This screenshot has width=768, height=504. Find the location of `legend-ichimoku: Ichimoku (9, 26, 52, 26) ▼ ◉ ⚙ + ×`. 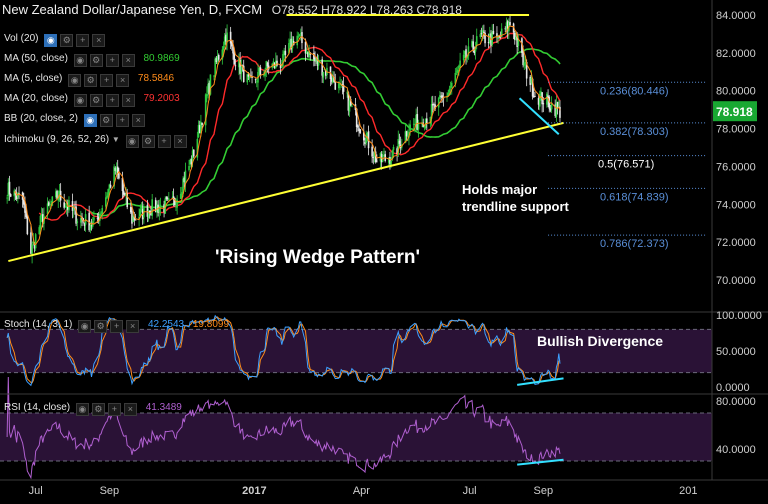

legend-ichimoku: Ichimoku (9, 26, 52, 26) ▼ ◉ ⚙ + × is located at coordinates (95, 141).